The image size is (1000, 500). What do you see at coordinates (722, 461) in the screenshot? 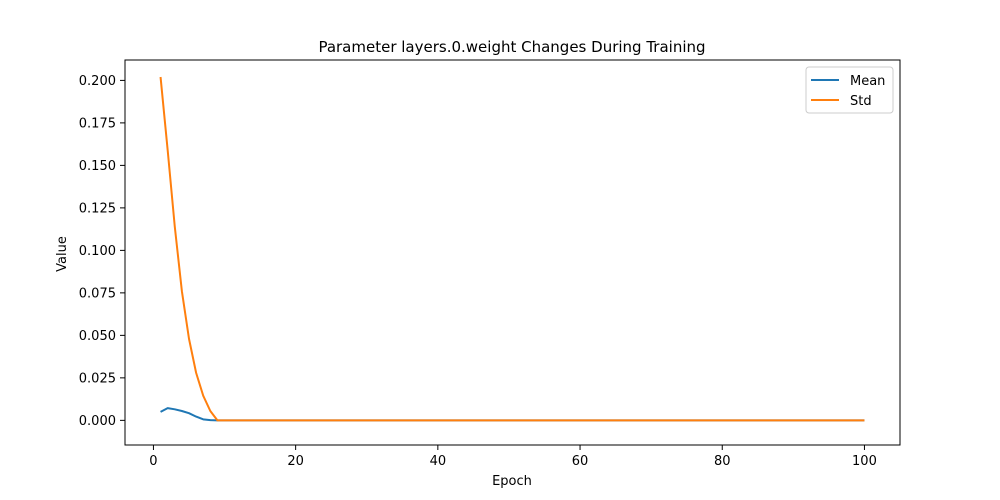
I see `x-tick-label: 80` at bounding box center [722, 461].